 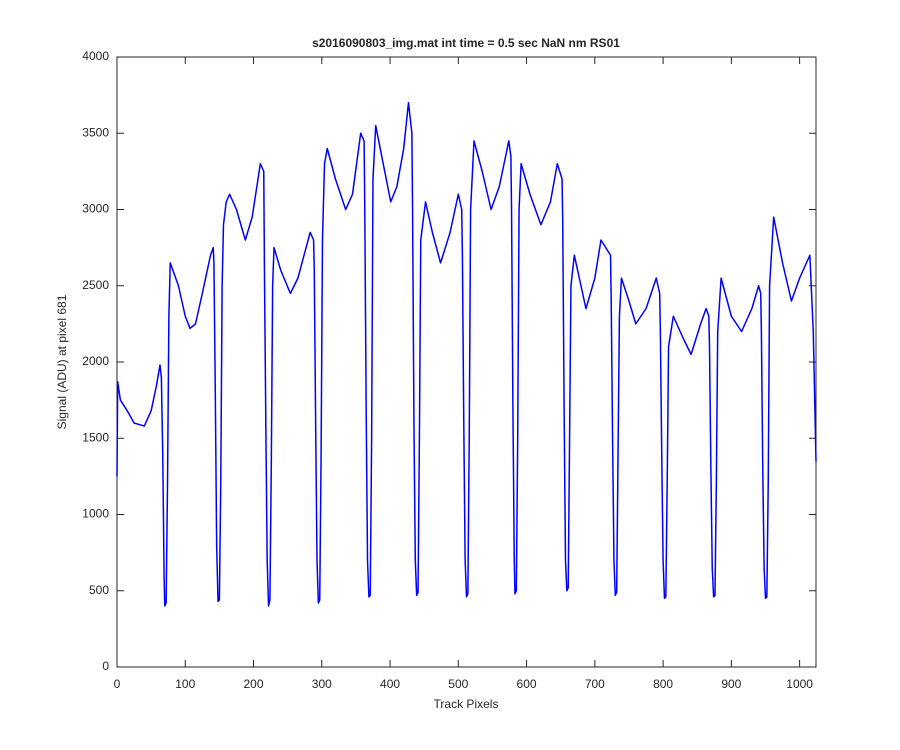 I want to click on y-tick-label: 2000, so click(x=95, y=361).